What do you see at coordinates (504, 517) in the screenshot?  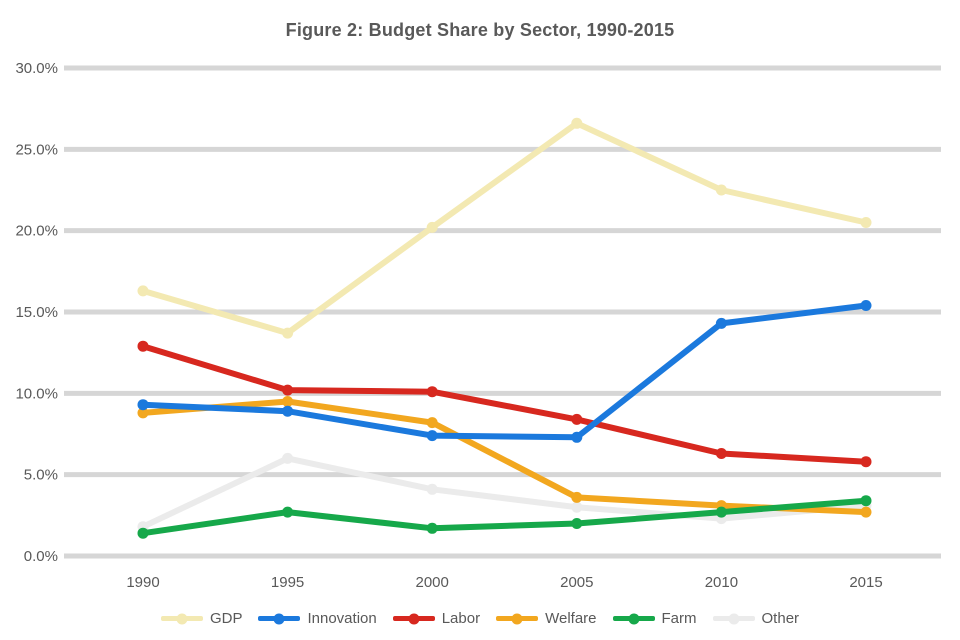 I see `series-line-farm` at bounding box center [504, 517].